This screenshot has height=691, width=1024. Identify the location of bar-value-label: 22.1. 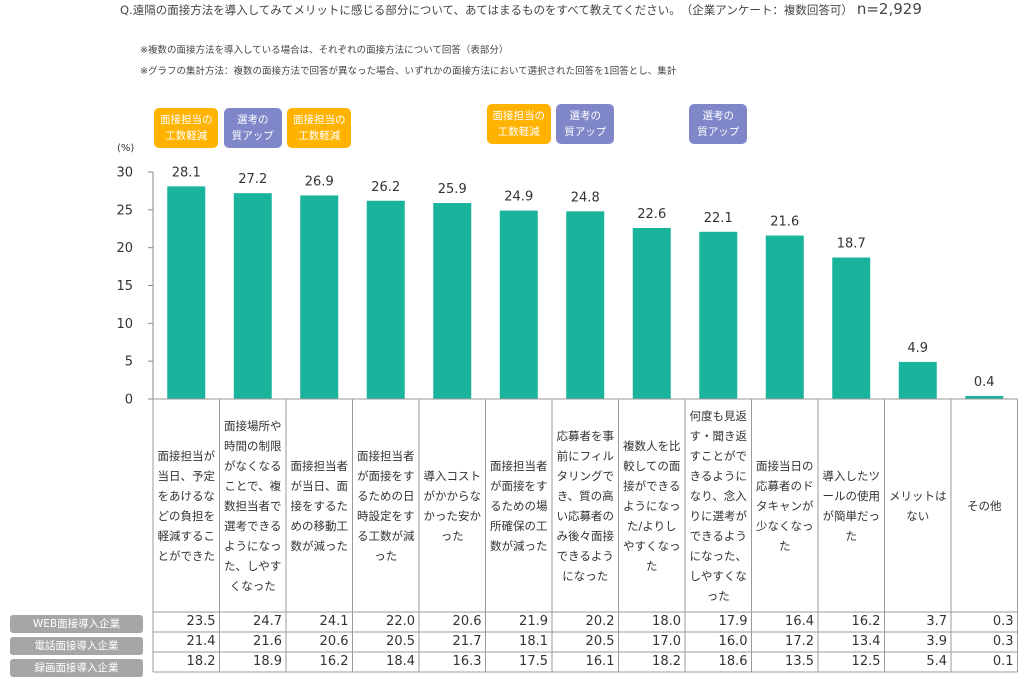
(718, 218).